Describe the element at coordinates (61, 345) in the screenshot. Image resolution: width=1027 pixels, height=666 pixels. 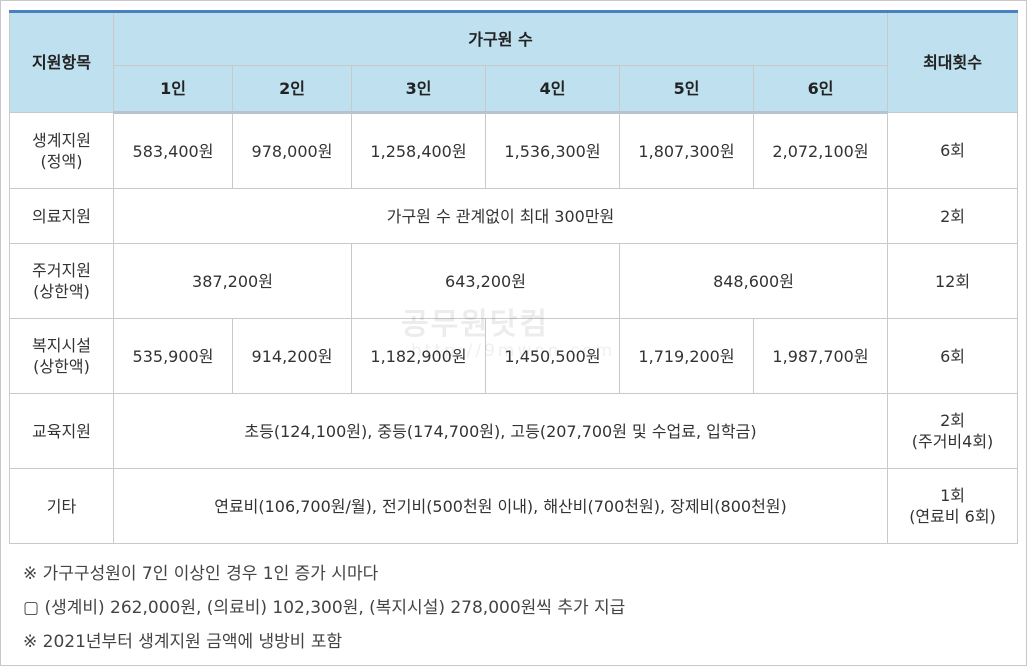
I see `row-label-line1: 복지시설` at that location.